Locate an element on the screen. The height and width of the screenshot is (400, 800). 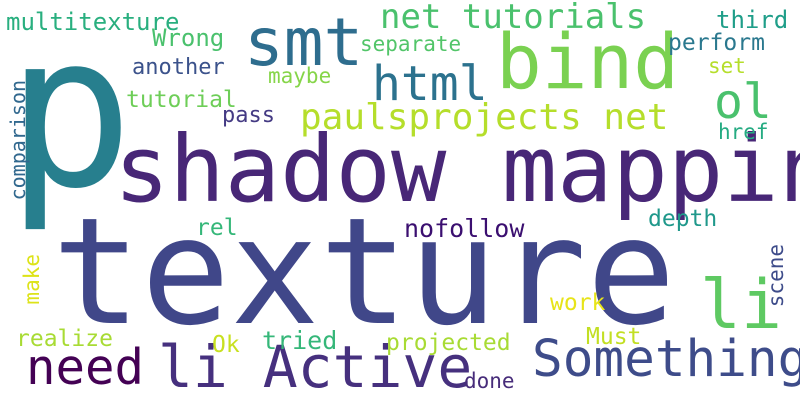
word-pass: pass is located at coordinates (248, 115).